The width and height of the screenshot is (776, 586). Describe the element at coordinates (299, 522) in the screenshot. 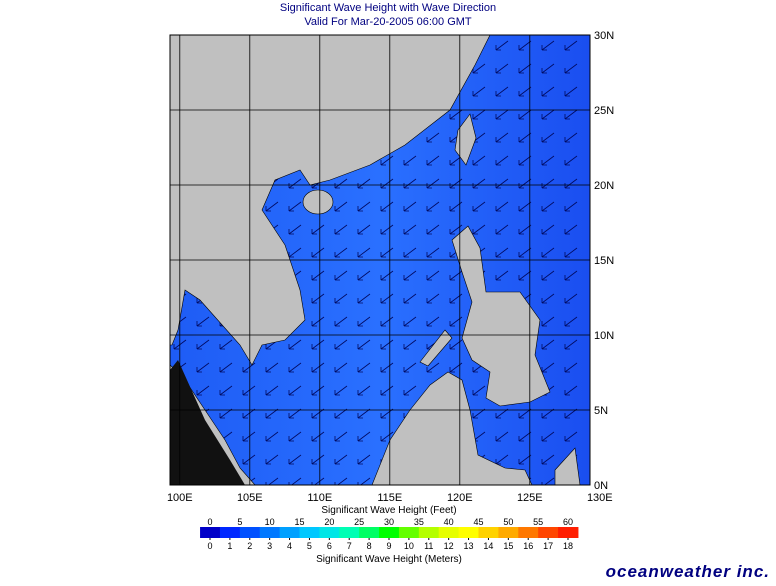

I see `feet-tick-label: 15` at that location.